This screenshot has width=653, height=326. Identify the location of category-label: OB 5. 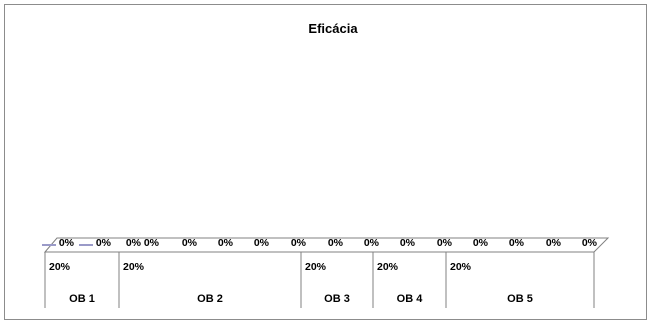
(520, 299).